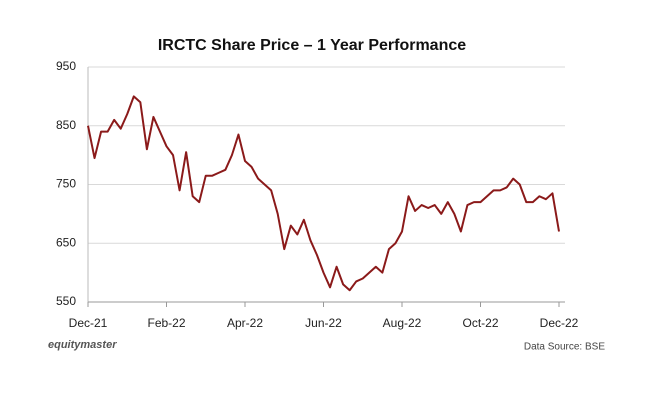  Describe the element at coordinates (66, 125) in the screenshot. I see `y-tick-label: 850` at that location.